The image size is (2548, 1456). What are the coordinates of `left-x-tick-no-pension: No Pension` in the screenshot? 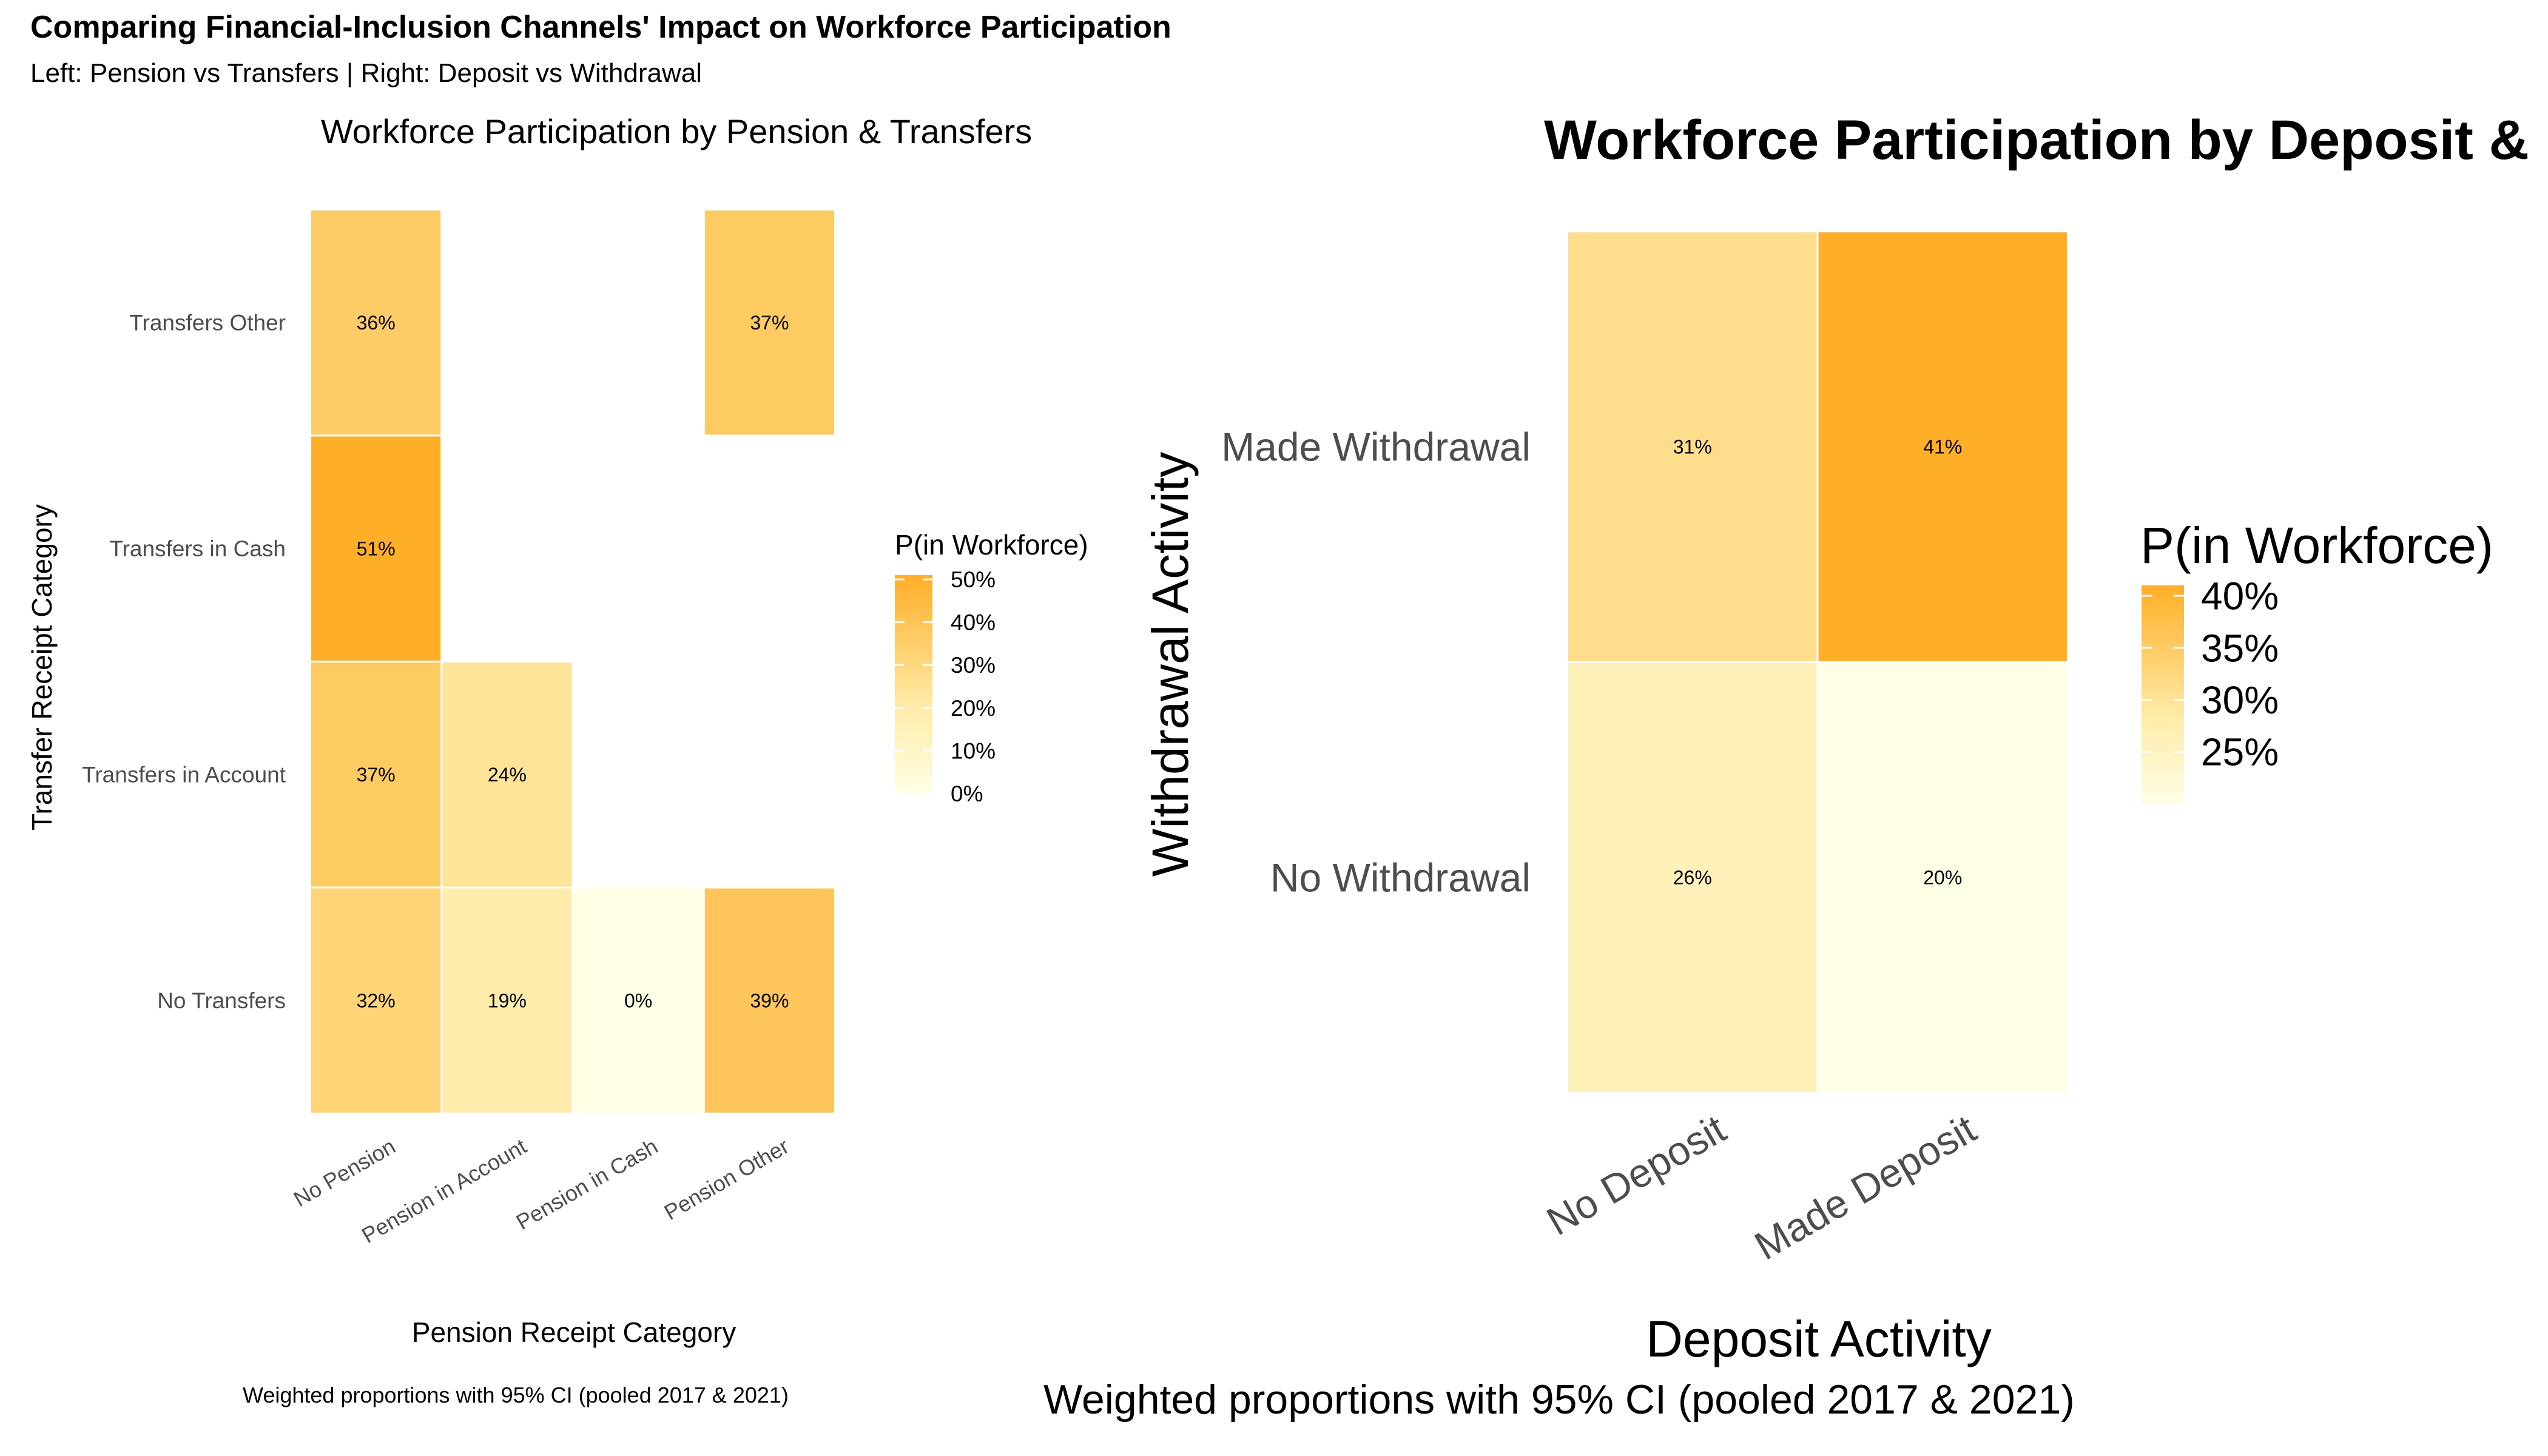 It's located at (344, 1172).